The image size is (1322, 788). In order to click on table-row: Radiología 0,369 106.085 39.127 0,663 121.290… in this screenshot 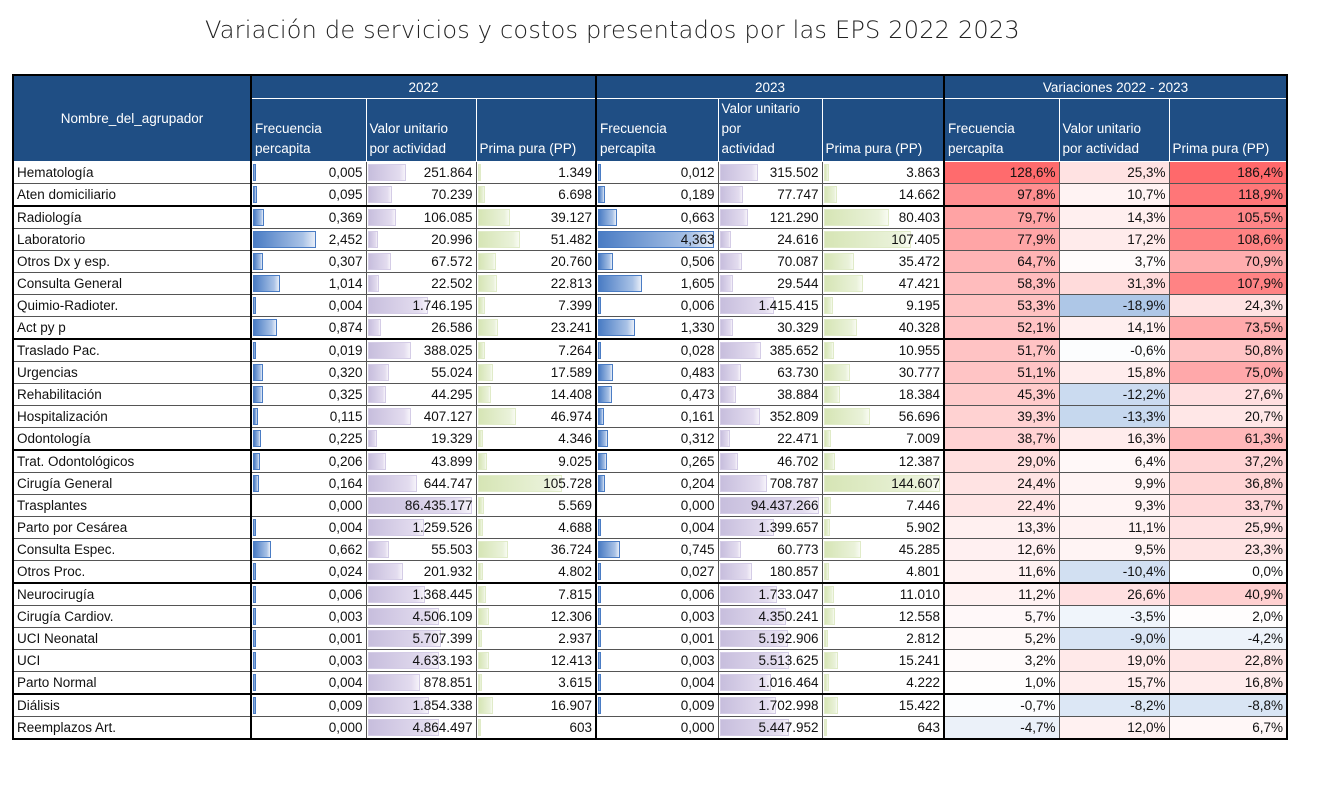, I will do `click(650, 217)`.